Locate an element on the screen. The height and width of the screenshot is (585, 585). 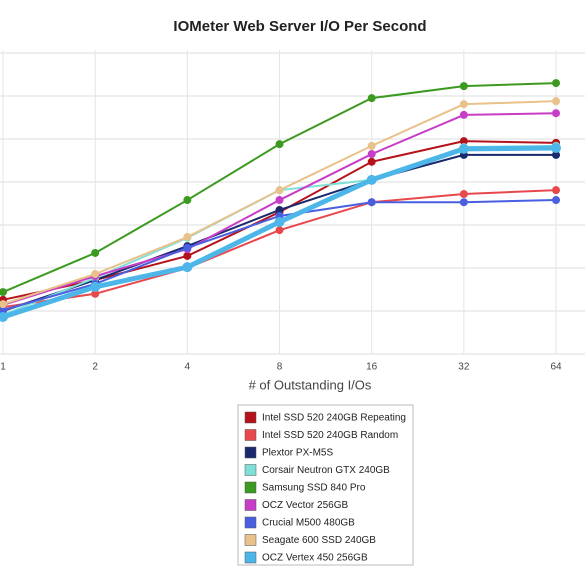
legend-label: Intel SSD 520 240GB Repeating is located at coordinates (334, 418).